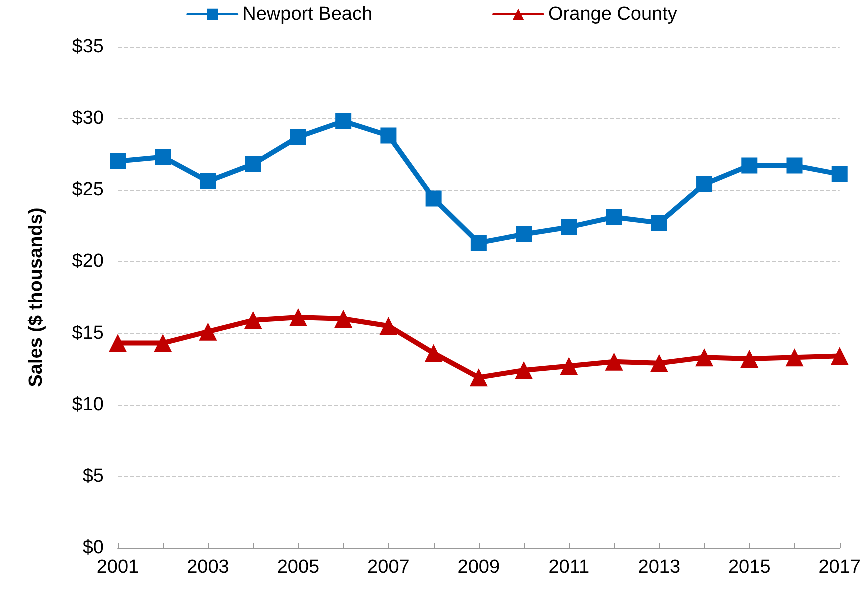 This screenshot has width=864, height=593. Describe the element at coordinates (840, 567) in the screenshot. I see `x-tick-label: 2017` at that location.